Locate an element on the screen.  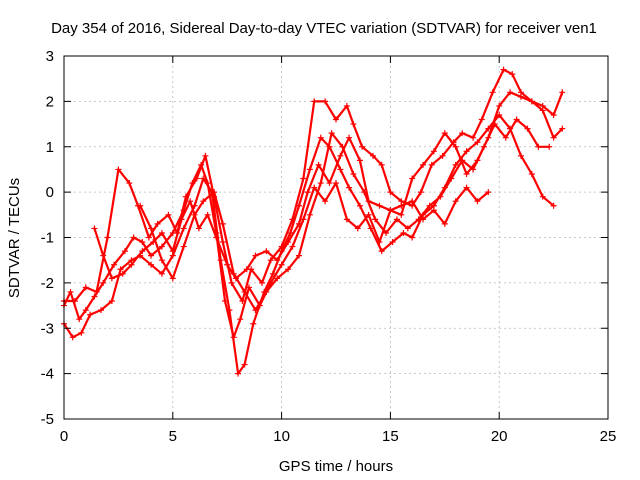
y-tick-label: -2 is located at coordinates (47, 283).